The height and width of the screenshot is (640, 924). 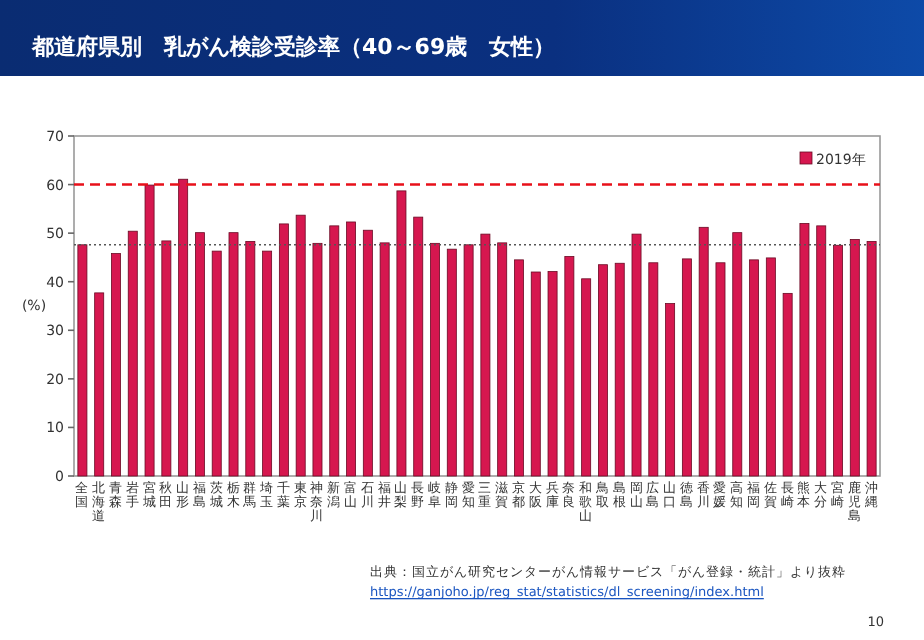 I want to click on chart-title: 都道府県別 乳がん検診受診率（40～69歳 女性）, so click(x=293, y=47).